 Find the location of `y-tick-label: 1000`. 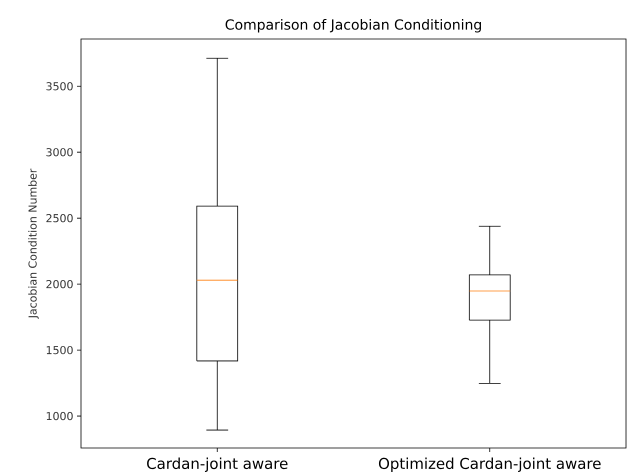

y-tick-label: 1000 is located at coordinates (59, 416).